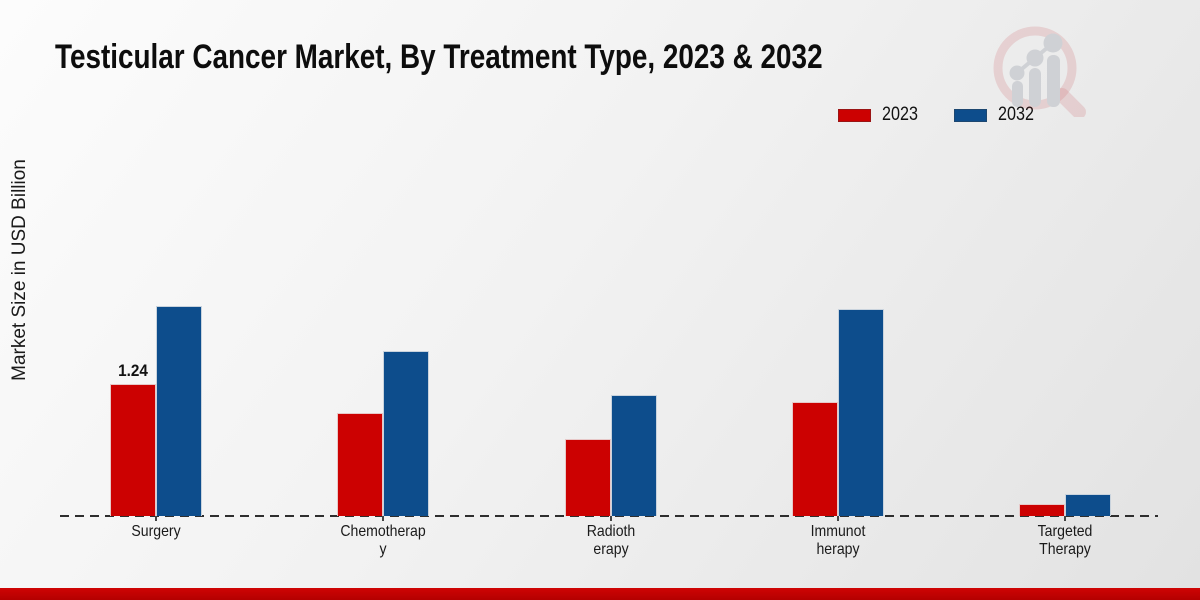  Describe the element at coordinates (610, 531) in the screenshot. I see `category-label-line: Radioth` at that location.